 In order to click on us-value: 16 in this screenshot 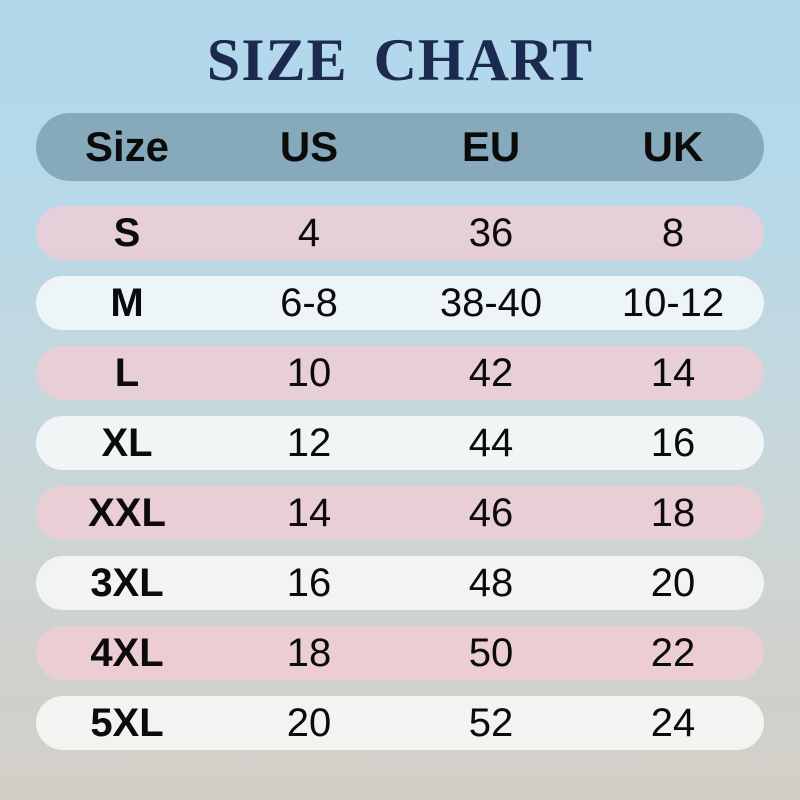, I will do `click(309, 582)`.